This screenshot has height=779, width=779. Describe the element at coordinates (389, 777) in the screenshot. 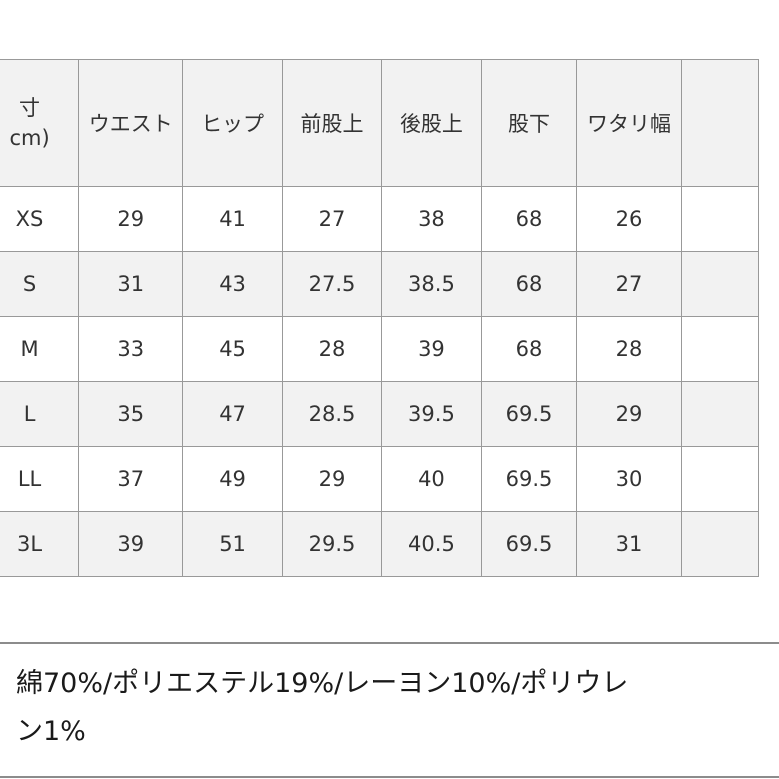

I see `divider-bottom` at that location.